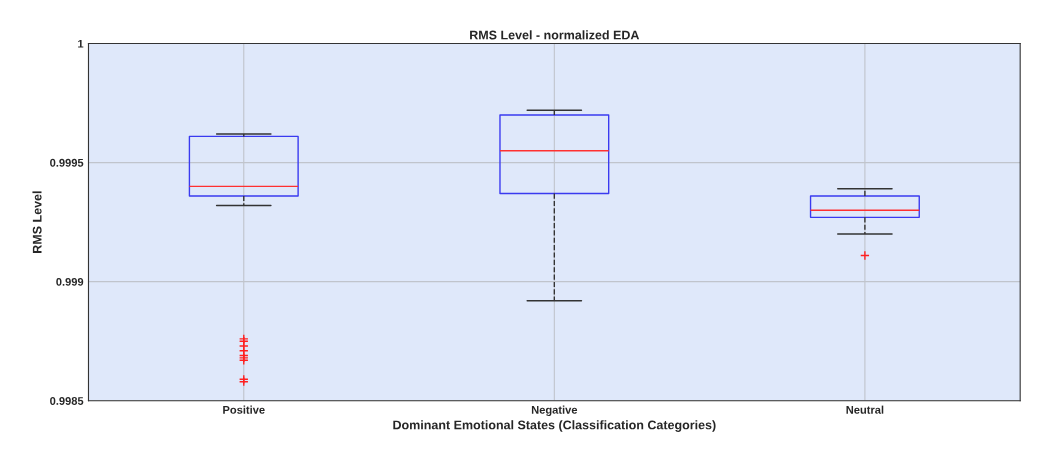  What do you see at coordinates (67, 162) in the screenshot?
I see `y-tick-label: 0.9995` at bounding box center [67, 162].